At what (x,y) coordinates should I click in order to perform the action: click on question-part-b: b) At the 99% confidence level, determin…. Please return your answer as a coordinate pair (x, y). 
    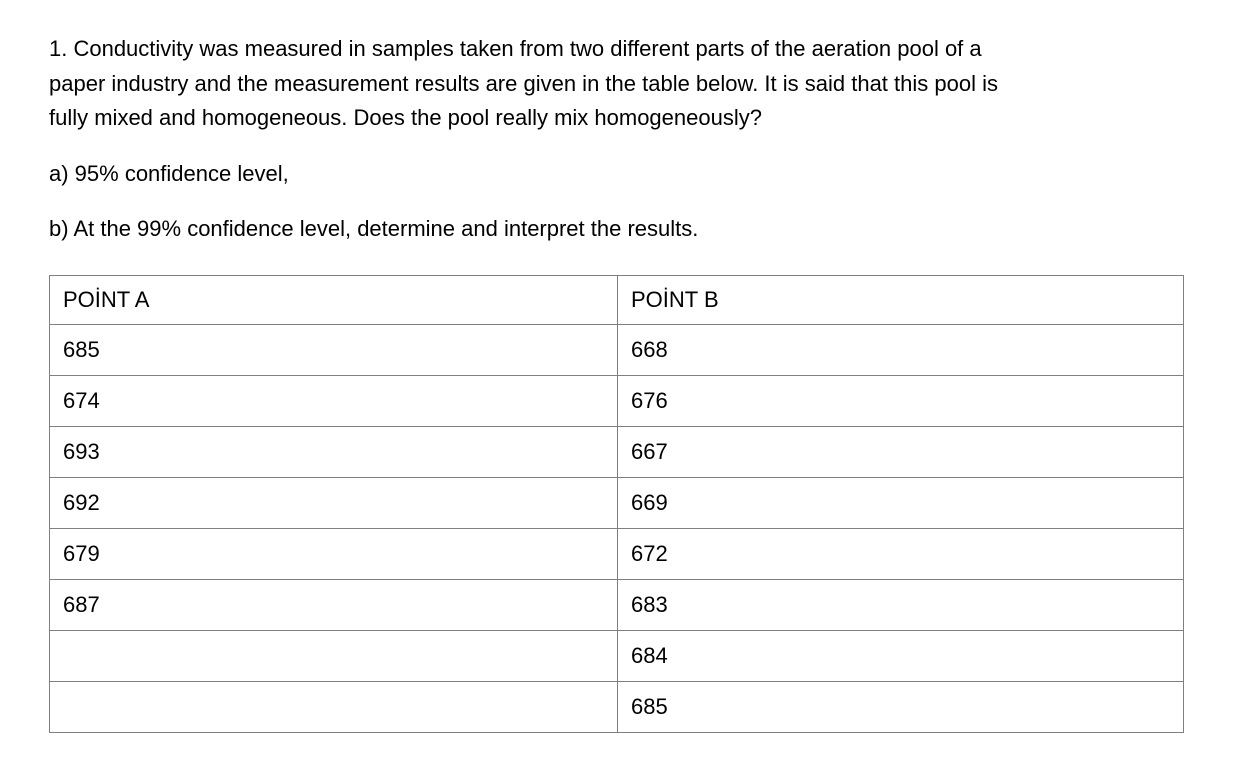
    Looking at the image, I should click on (374, 228).